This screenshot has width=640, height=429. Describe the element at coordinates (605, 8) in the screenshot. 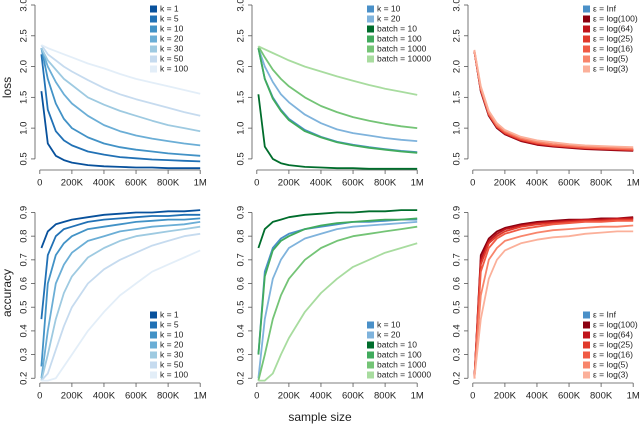

I see `legend-label: ε = Inf` at that location.